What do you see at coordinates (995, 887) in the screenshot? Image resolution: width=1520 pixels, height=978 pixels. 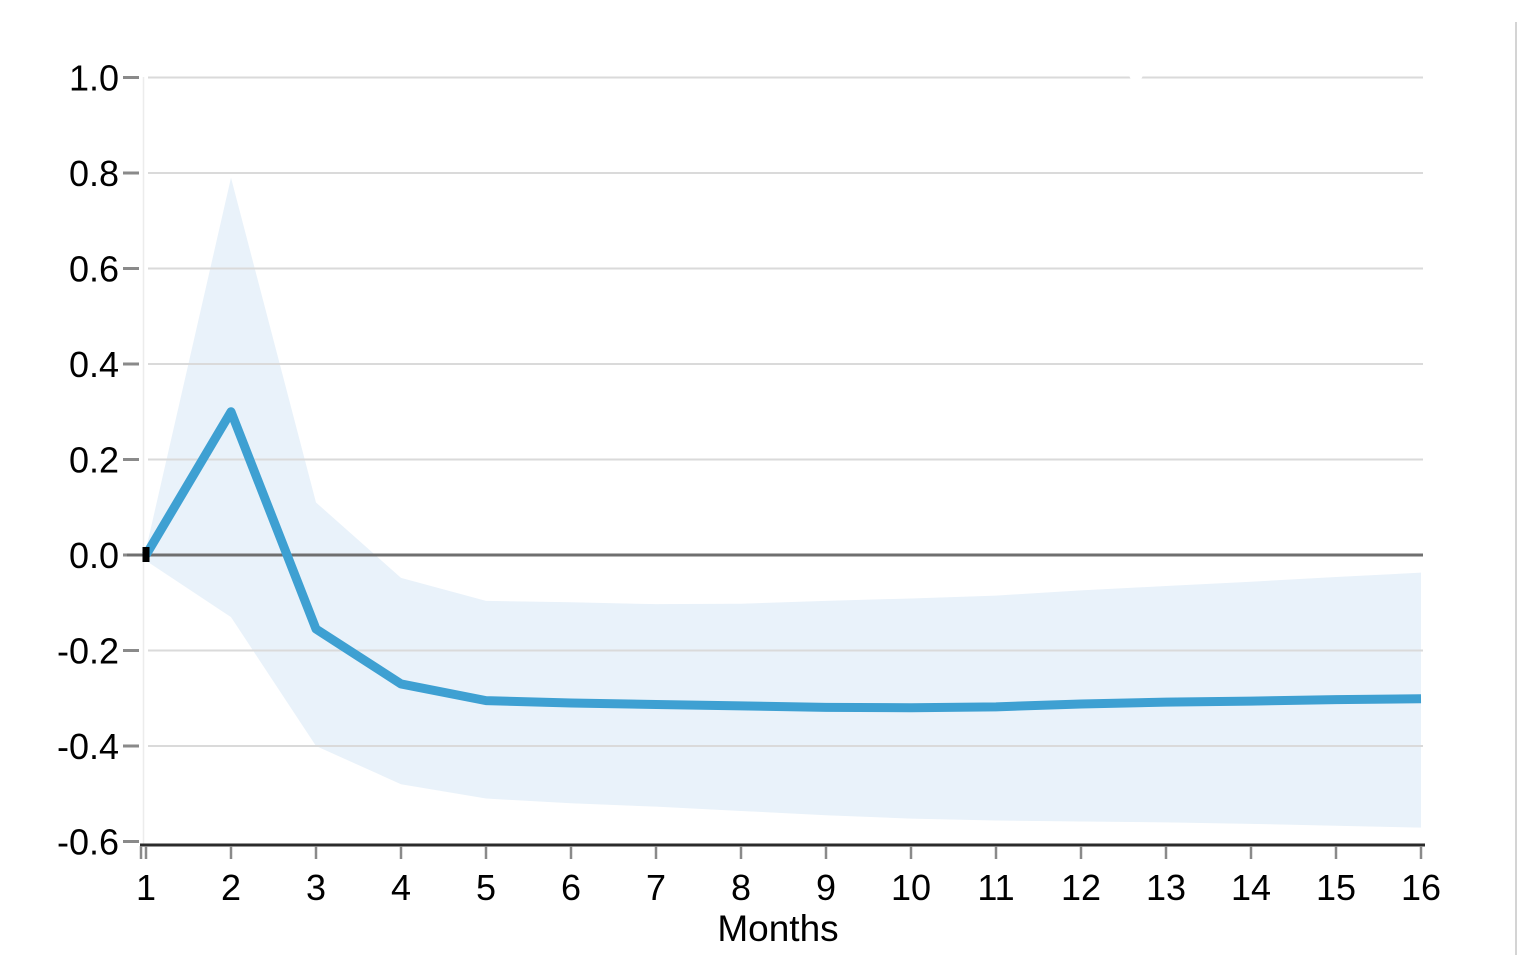 I see `x-tick-label: 11` at bounding box center [995, 887].